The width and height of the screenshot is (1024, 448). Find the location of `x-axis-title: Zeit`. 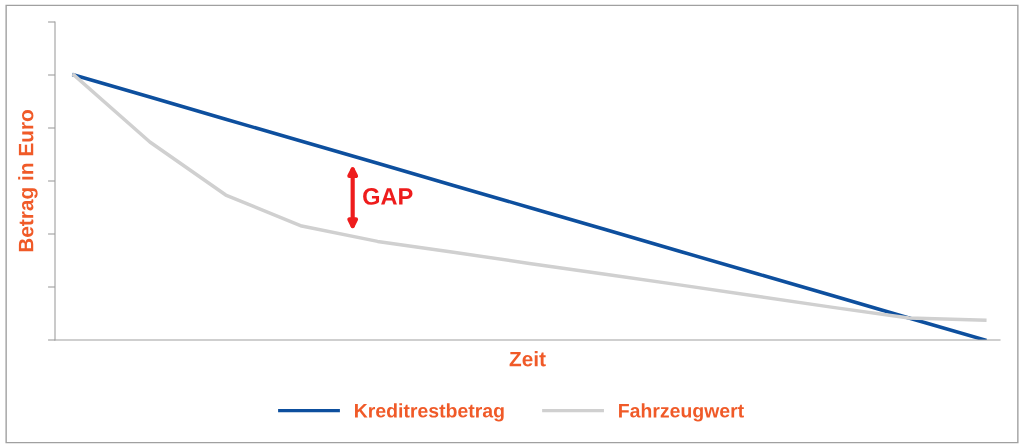

x-axis-title: Zeit is located at coordinates (527, 359).